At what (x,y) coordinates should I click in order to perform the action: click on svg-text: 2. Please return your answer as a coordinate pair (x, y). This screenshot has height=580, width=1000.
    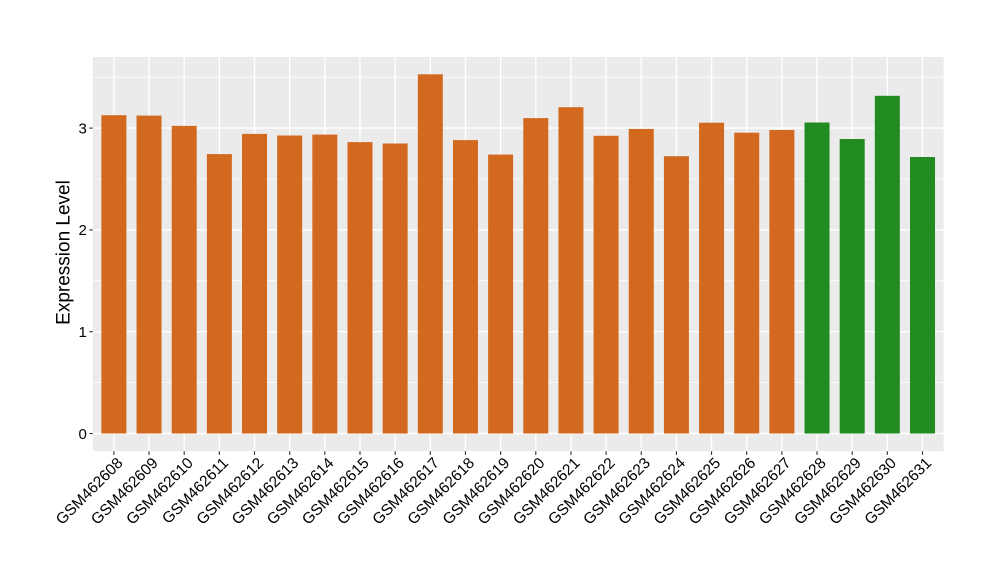
    Looking at the image, I should click on (82, 230).